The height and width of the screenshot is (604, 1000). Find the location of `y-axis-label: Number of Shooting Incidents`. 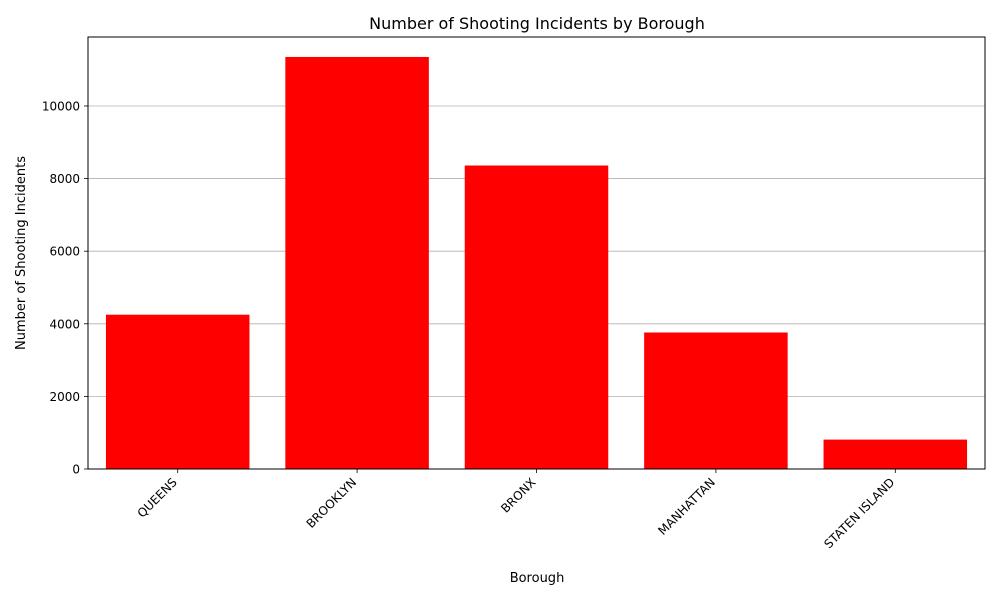

y-axis-label: Number of Shooting Incidents is located at coordinates (21, 253).